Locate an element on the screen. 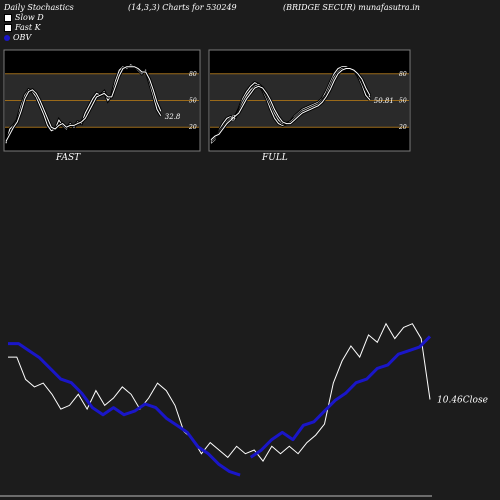 This screenshot has height=500, width=500. legend-slow-d: Slow D is located at coordinates (24, 17).